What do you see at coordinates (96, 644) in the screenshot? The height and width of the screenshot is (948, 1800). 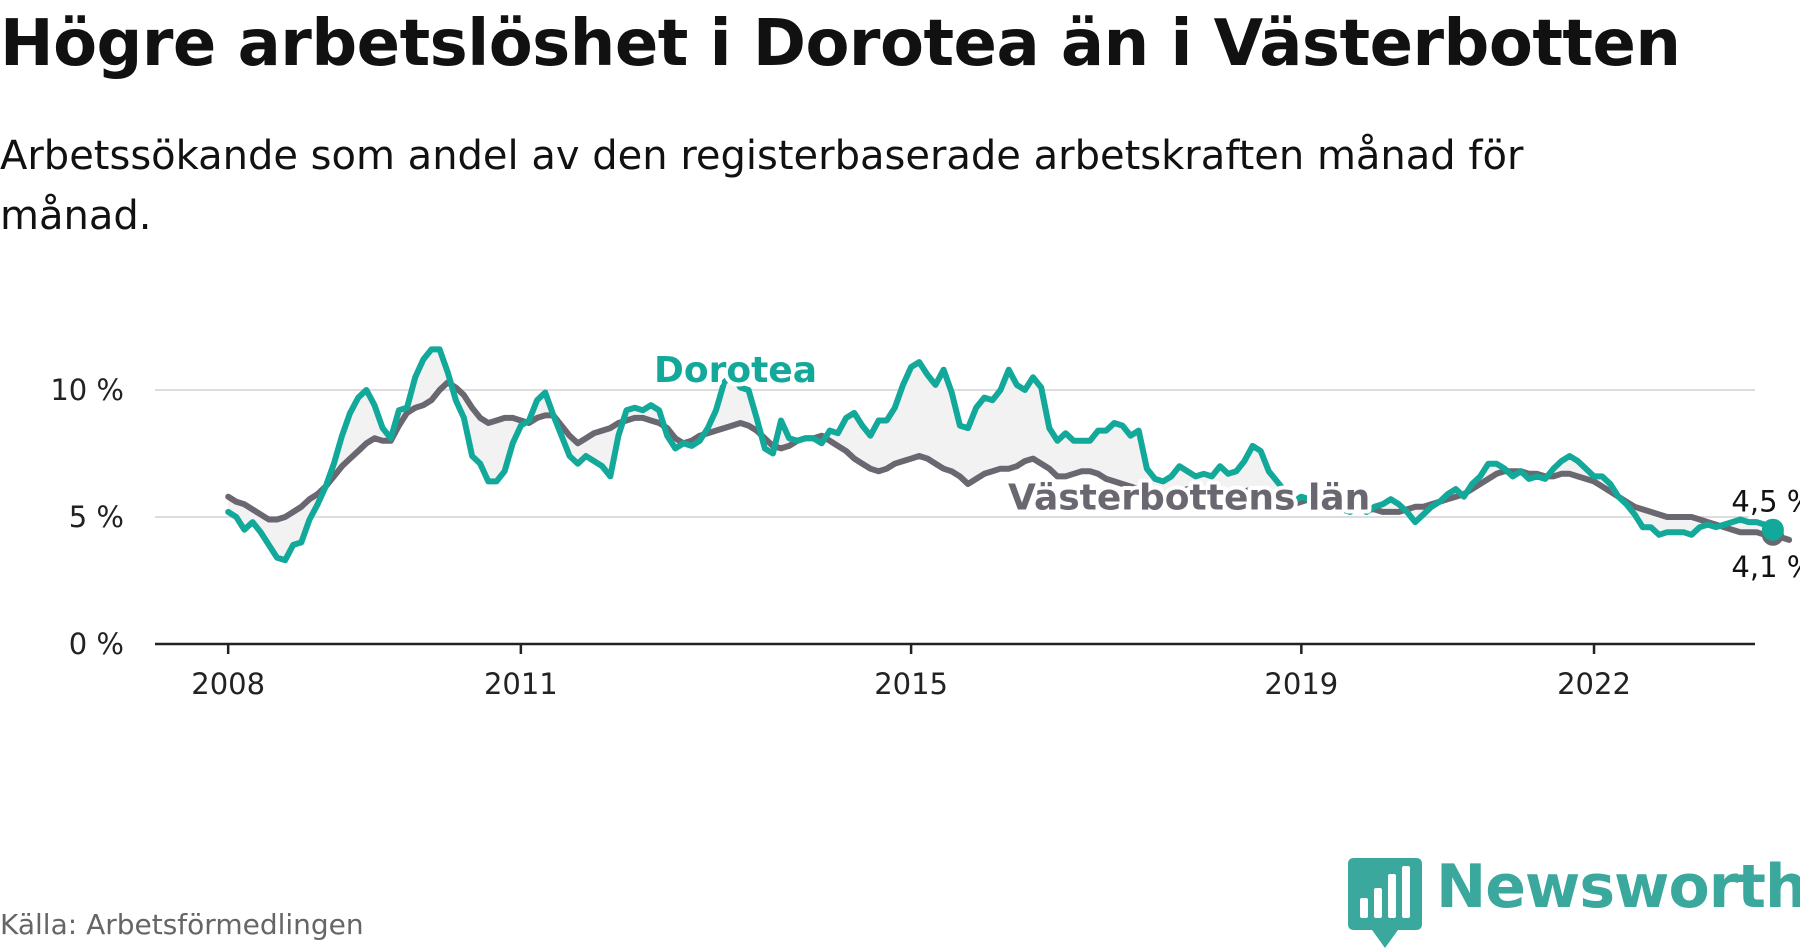 I see `y-tick-label: 0 %` at bounding box center [96, 644].